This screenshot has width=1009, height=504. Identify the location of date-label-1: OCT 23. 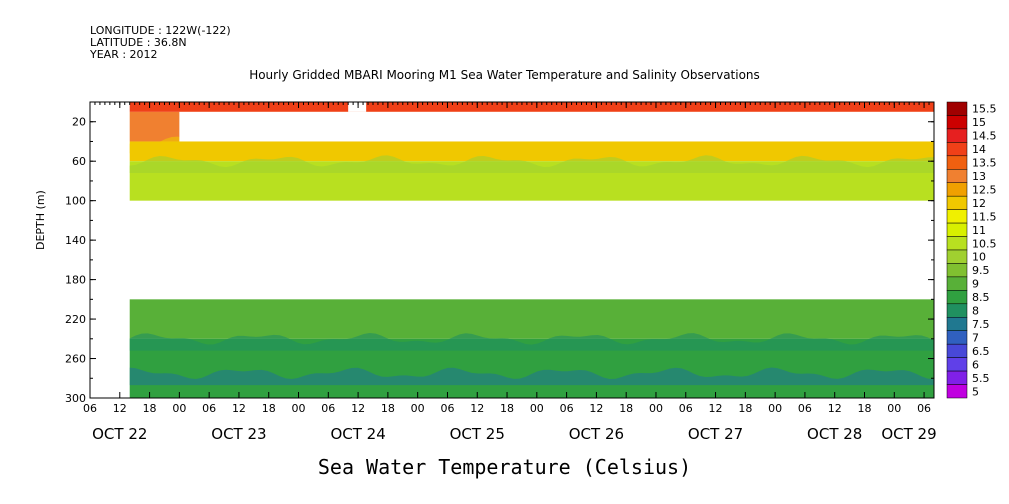
(238, 434).